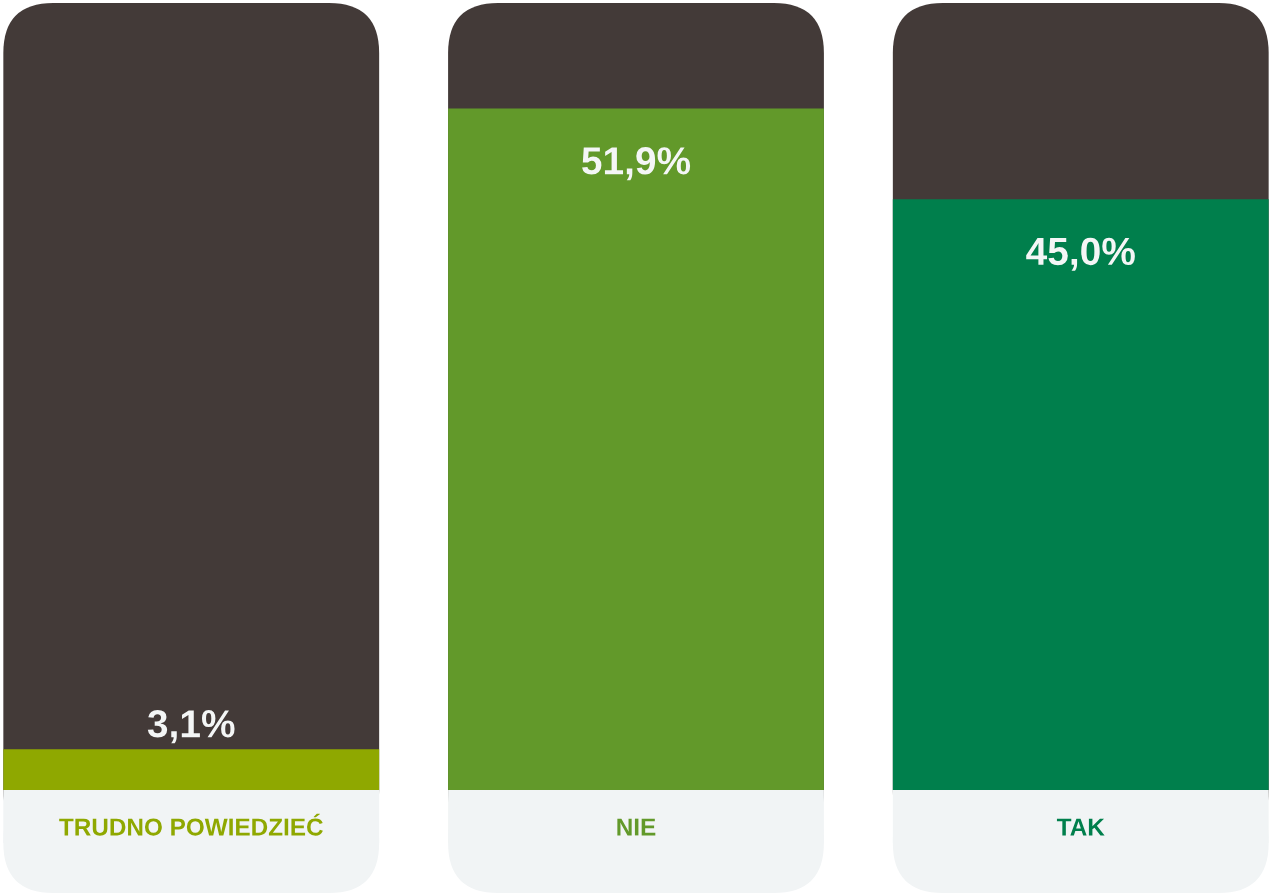 The width and height of the screenshot is (1272, 896). Describe the element at coordinates (191, 726) in the screenshot. I see `data-label: 3,1%` at that location.